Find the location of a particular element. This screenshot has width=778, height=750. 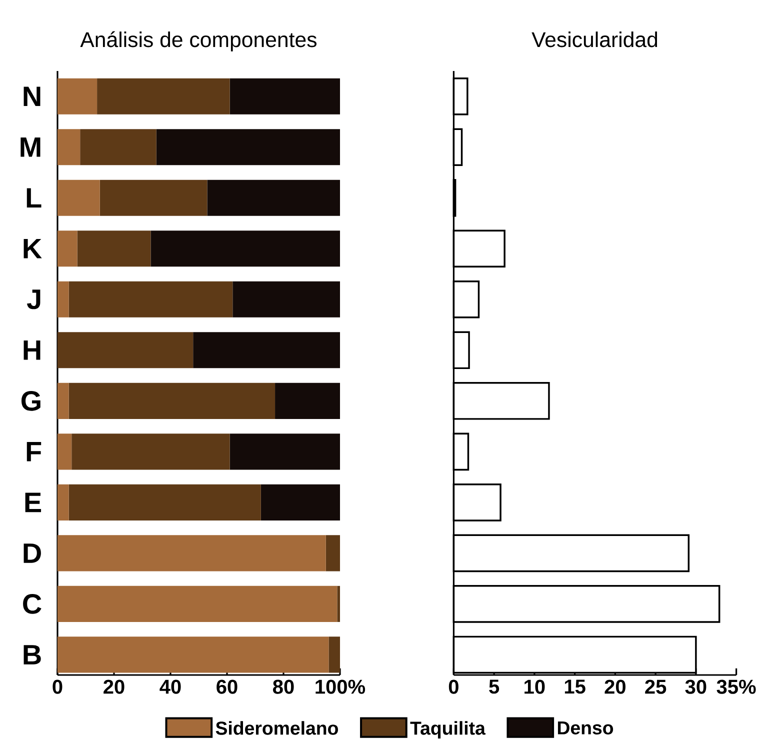

x-tick-label: 10 is located at coordinates (534, 687).